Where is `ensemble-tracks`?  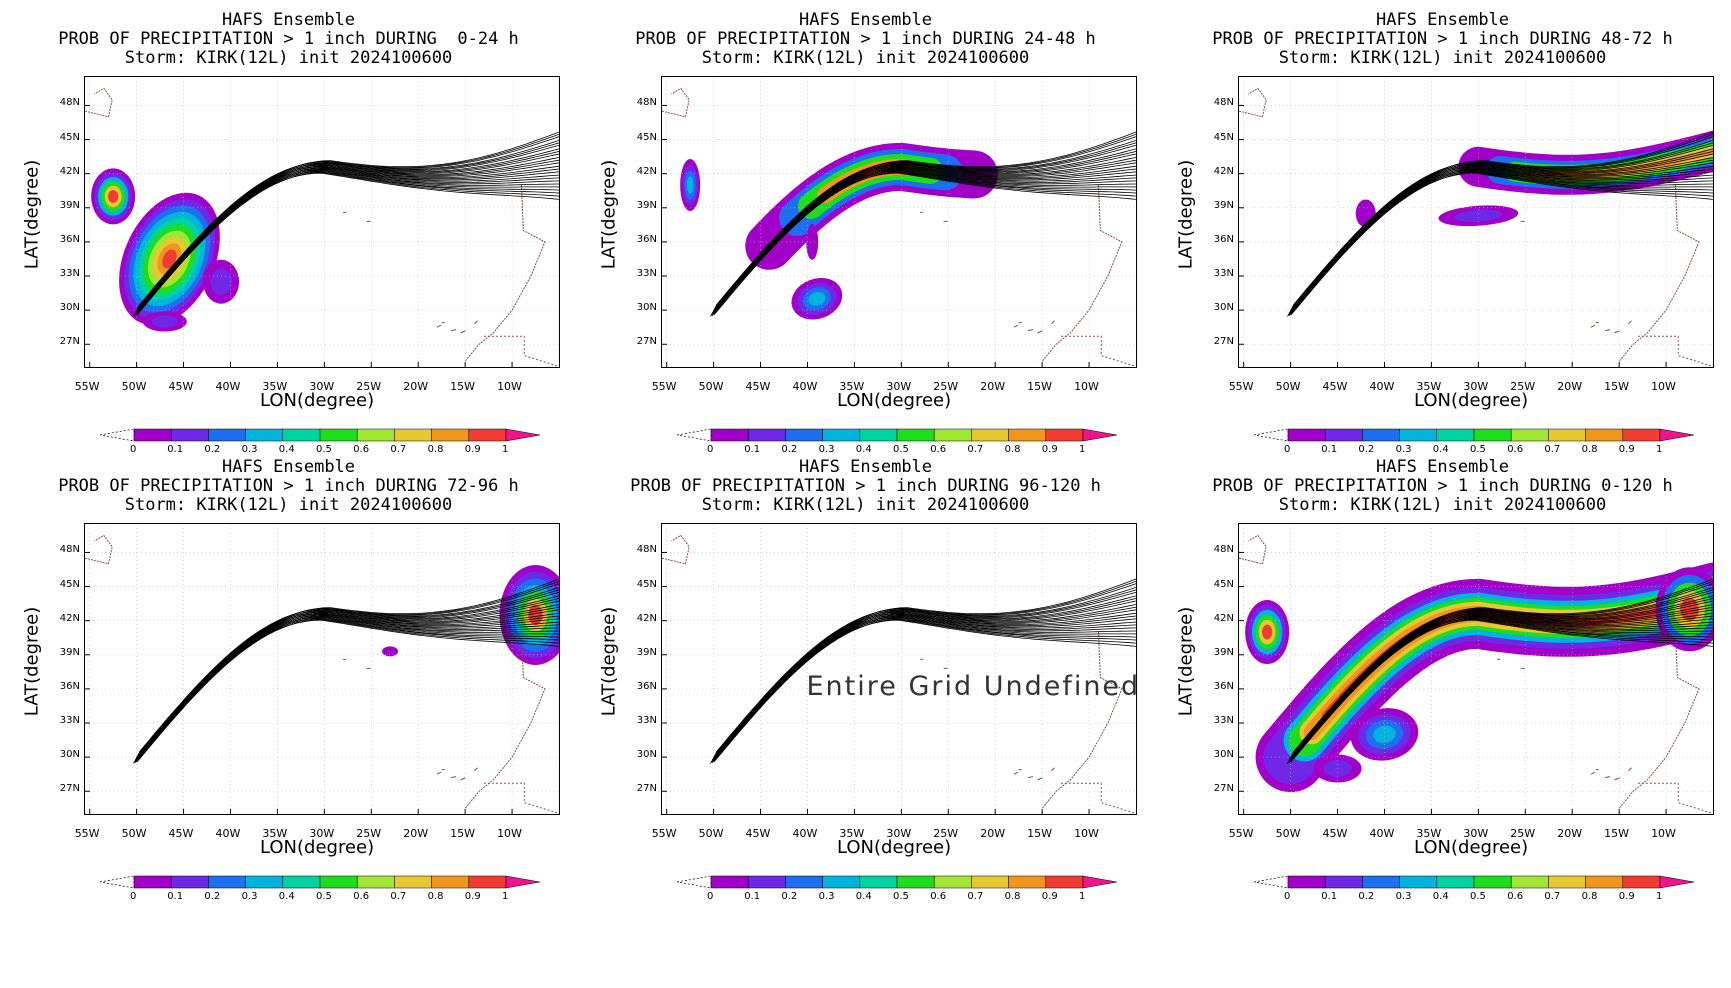
ensemble-tracks is located at coordinates (922, 224).